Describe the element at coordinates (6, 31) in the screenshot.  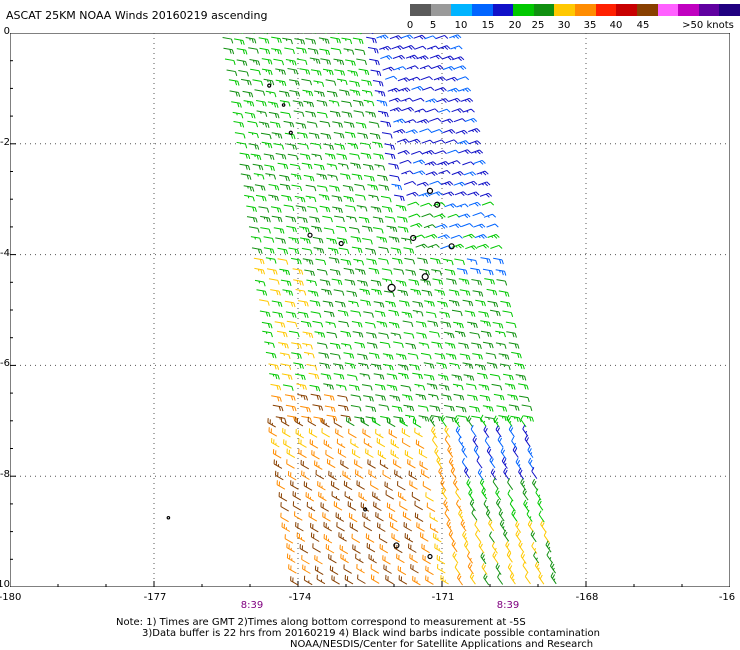
I see `lat-label-0: 0` at that location.